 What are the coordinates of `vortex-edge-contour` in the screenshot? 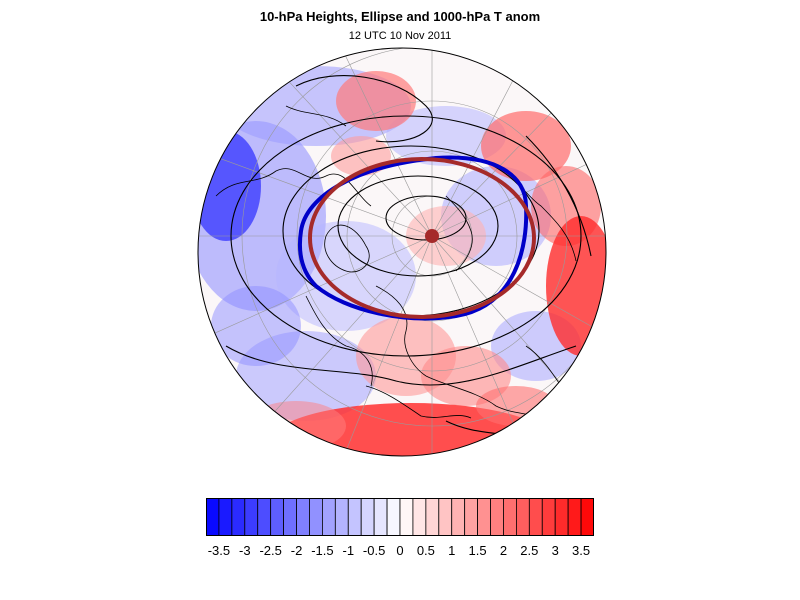 It's located at (413, 238).